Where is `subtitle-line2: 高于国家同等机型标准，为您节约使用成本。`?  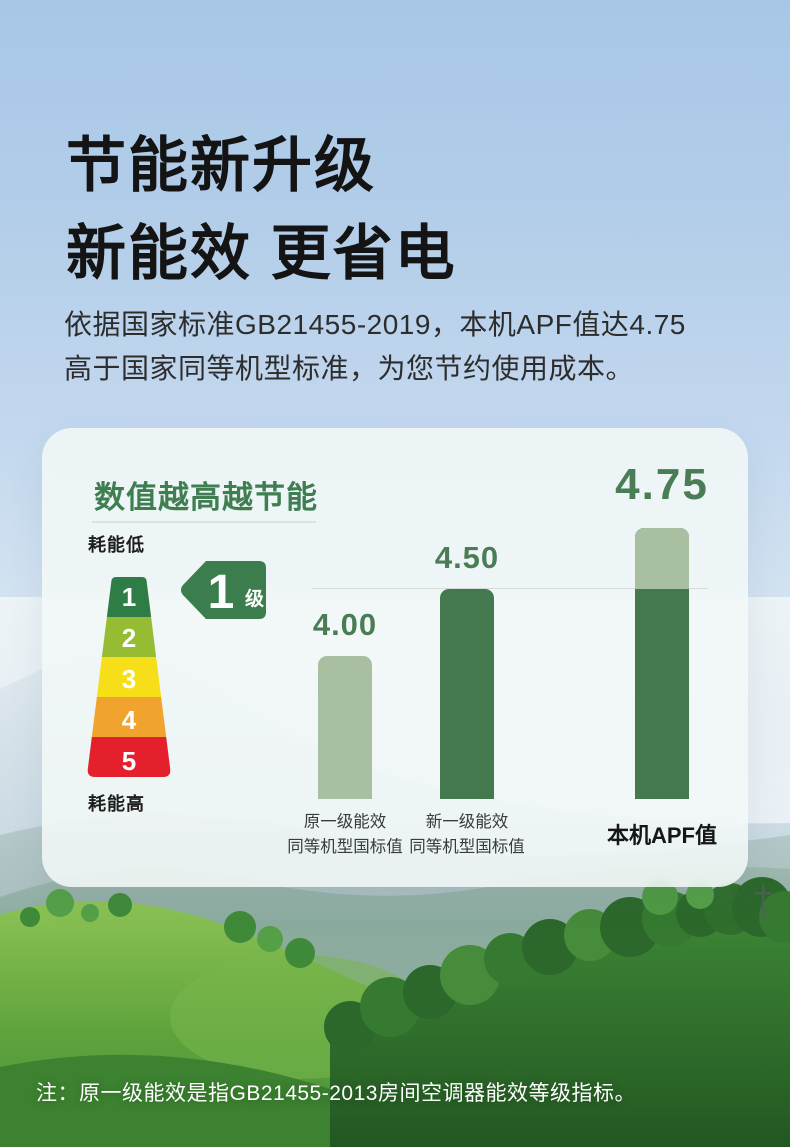
subtitle-line2: 高于国家同等机型标准，为您节约使用成本。 is located at coordinates (349, 368).